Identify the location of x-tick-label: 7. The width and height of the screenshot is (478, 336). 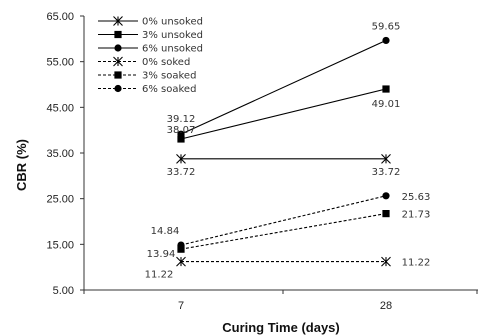
(181, 306).